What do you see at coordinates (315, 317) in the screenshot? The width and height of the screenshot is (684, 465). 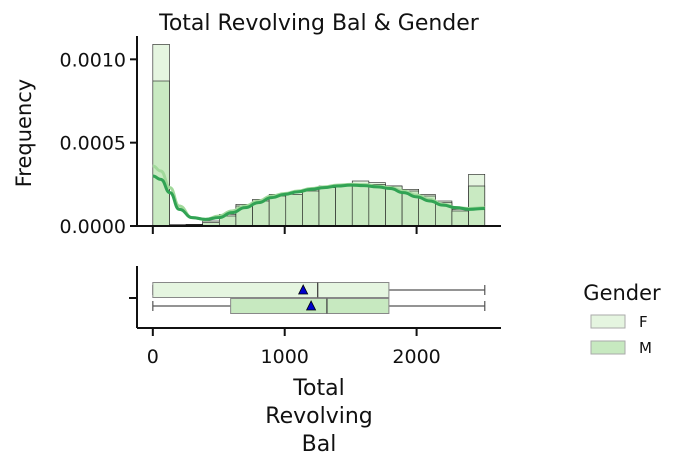 I see `boxplot-panel: 0 1000 2000` at bounding box center [315, 317].